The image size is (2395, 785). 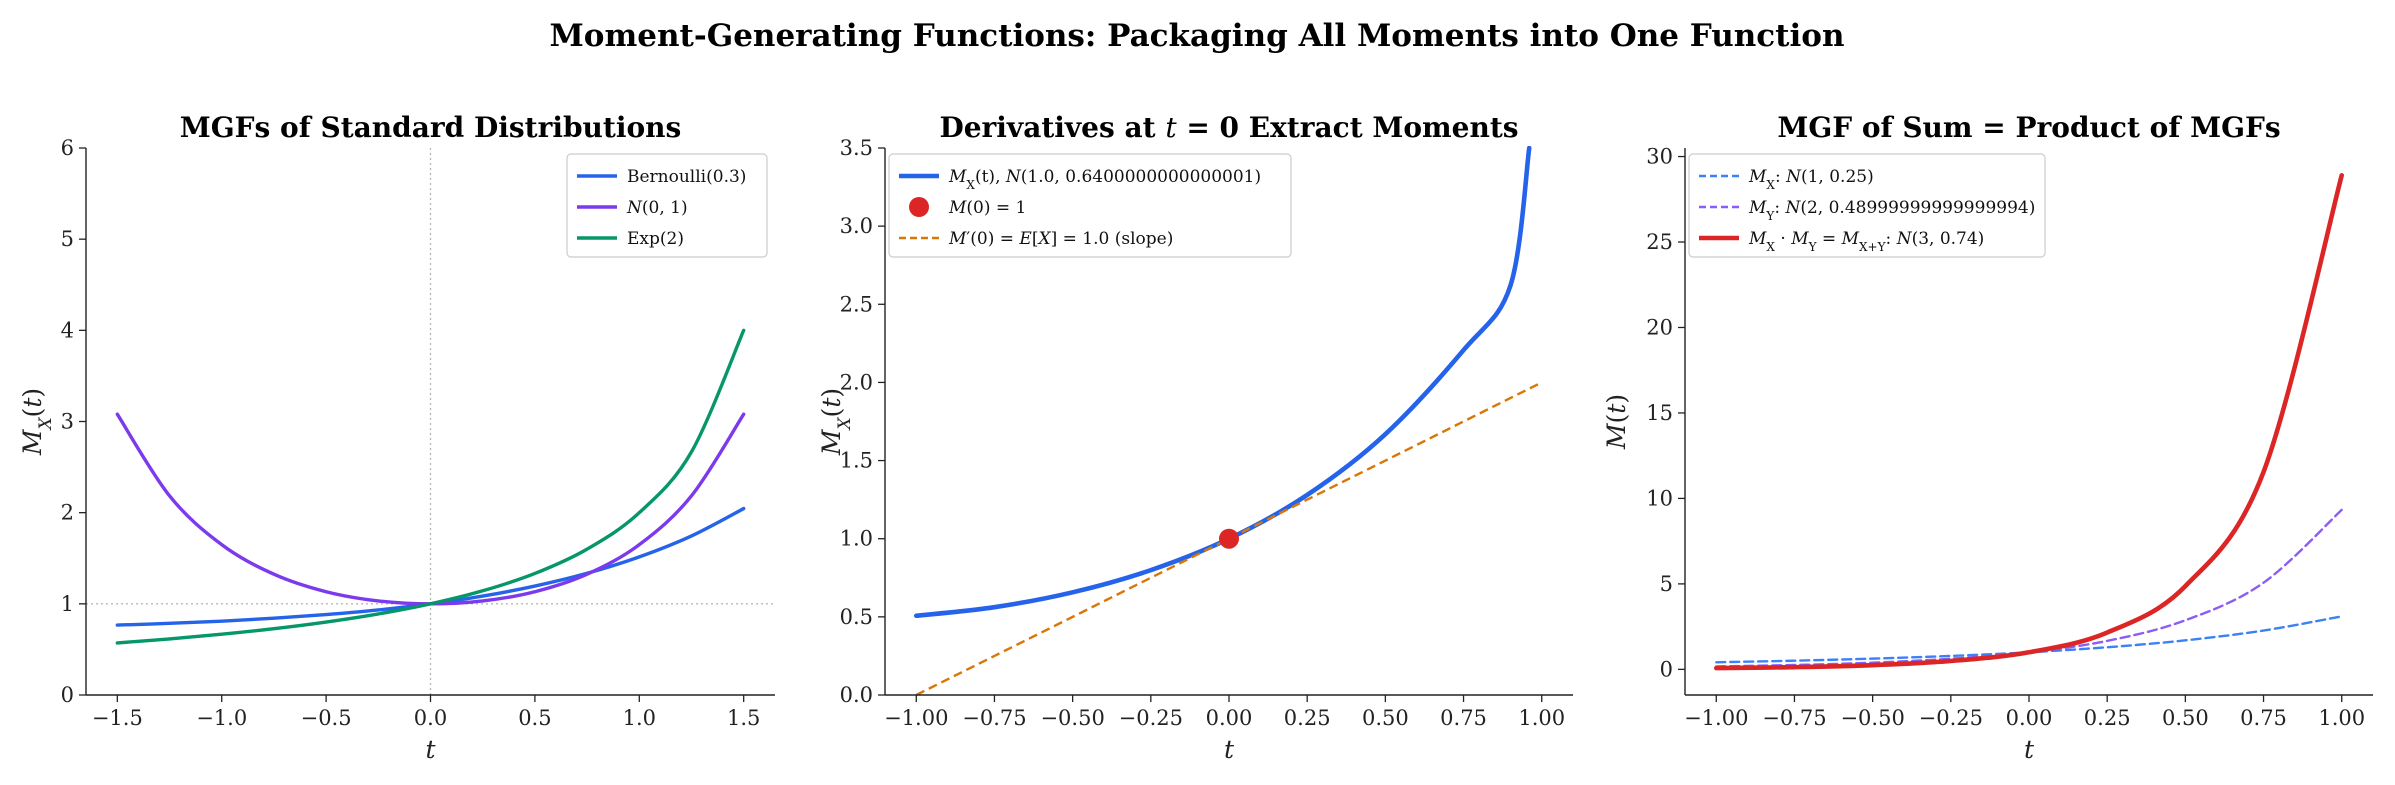 What do you see at coordinates (534, 718) in the screenshot?
I see `x-tick-label: 0.5` at bounding box center [534, 718].